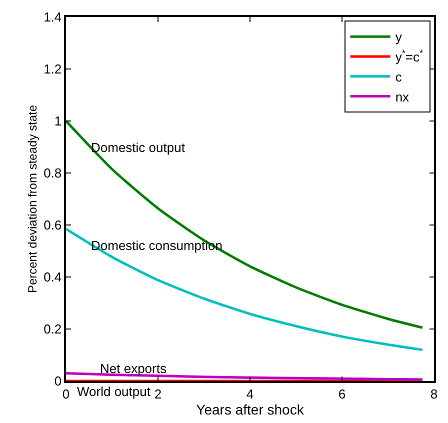 This screenshot has height=423, width=448. Describe the element at coordinates (434, 394) in the screenshot. I see `x-tick-label: 8` at that location.